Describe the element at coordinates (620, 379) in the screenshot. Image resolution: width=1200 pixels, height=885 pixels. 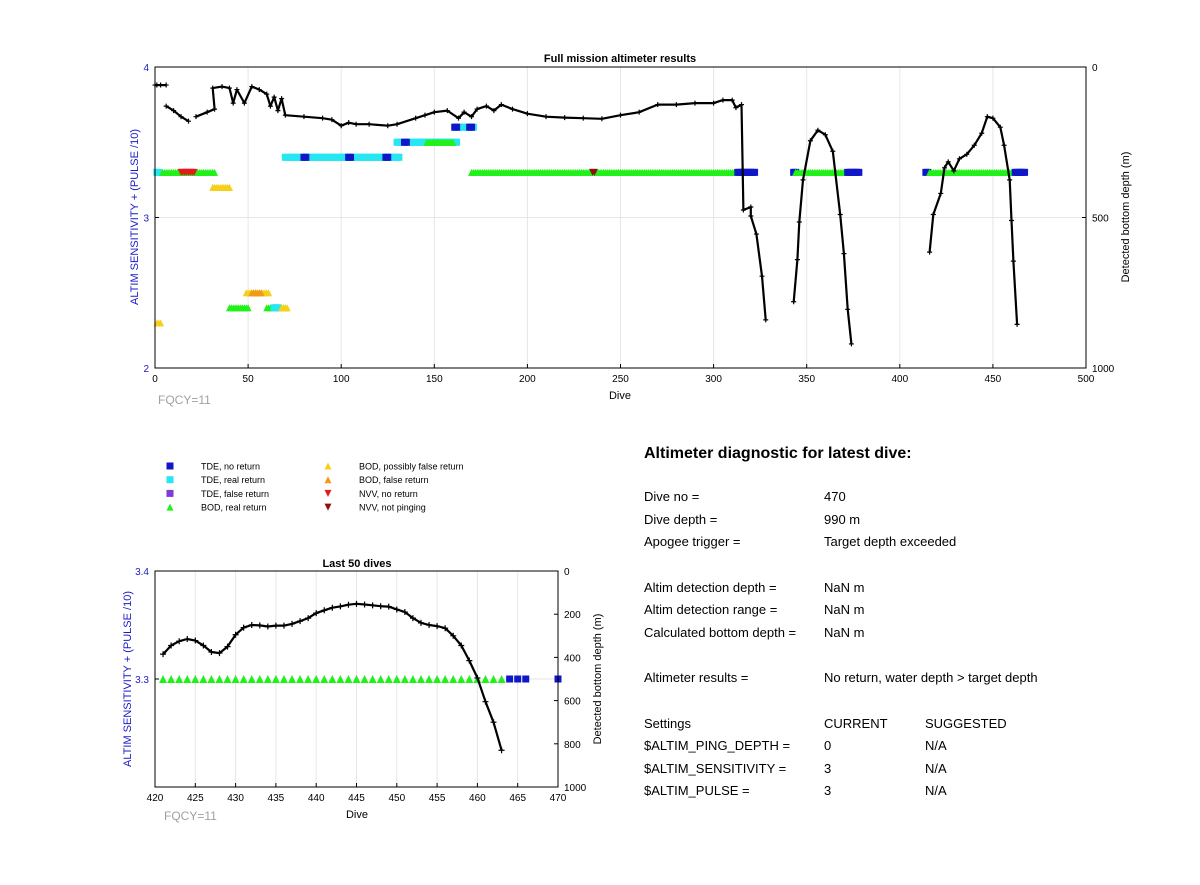
I see `x-tick-label: 250` at that location.